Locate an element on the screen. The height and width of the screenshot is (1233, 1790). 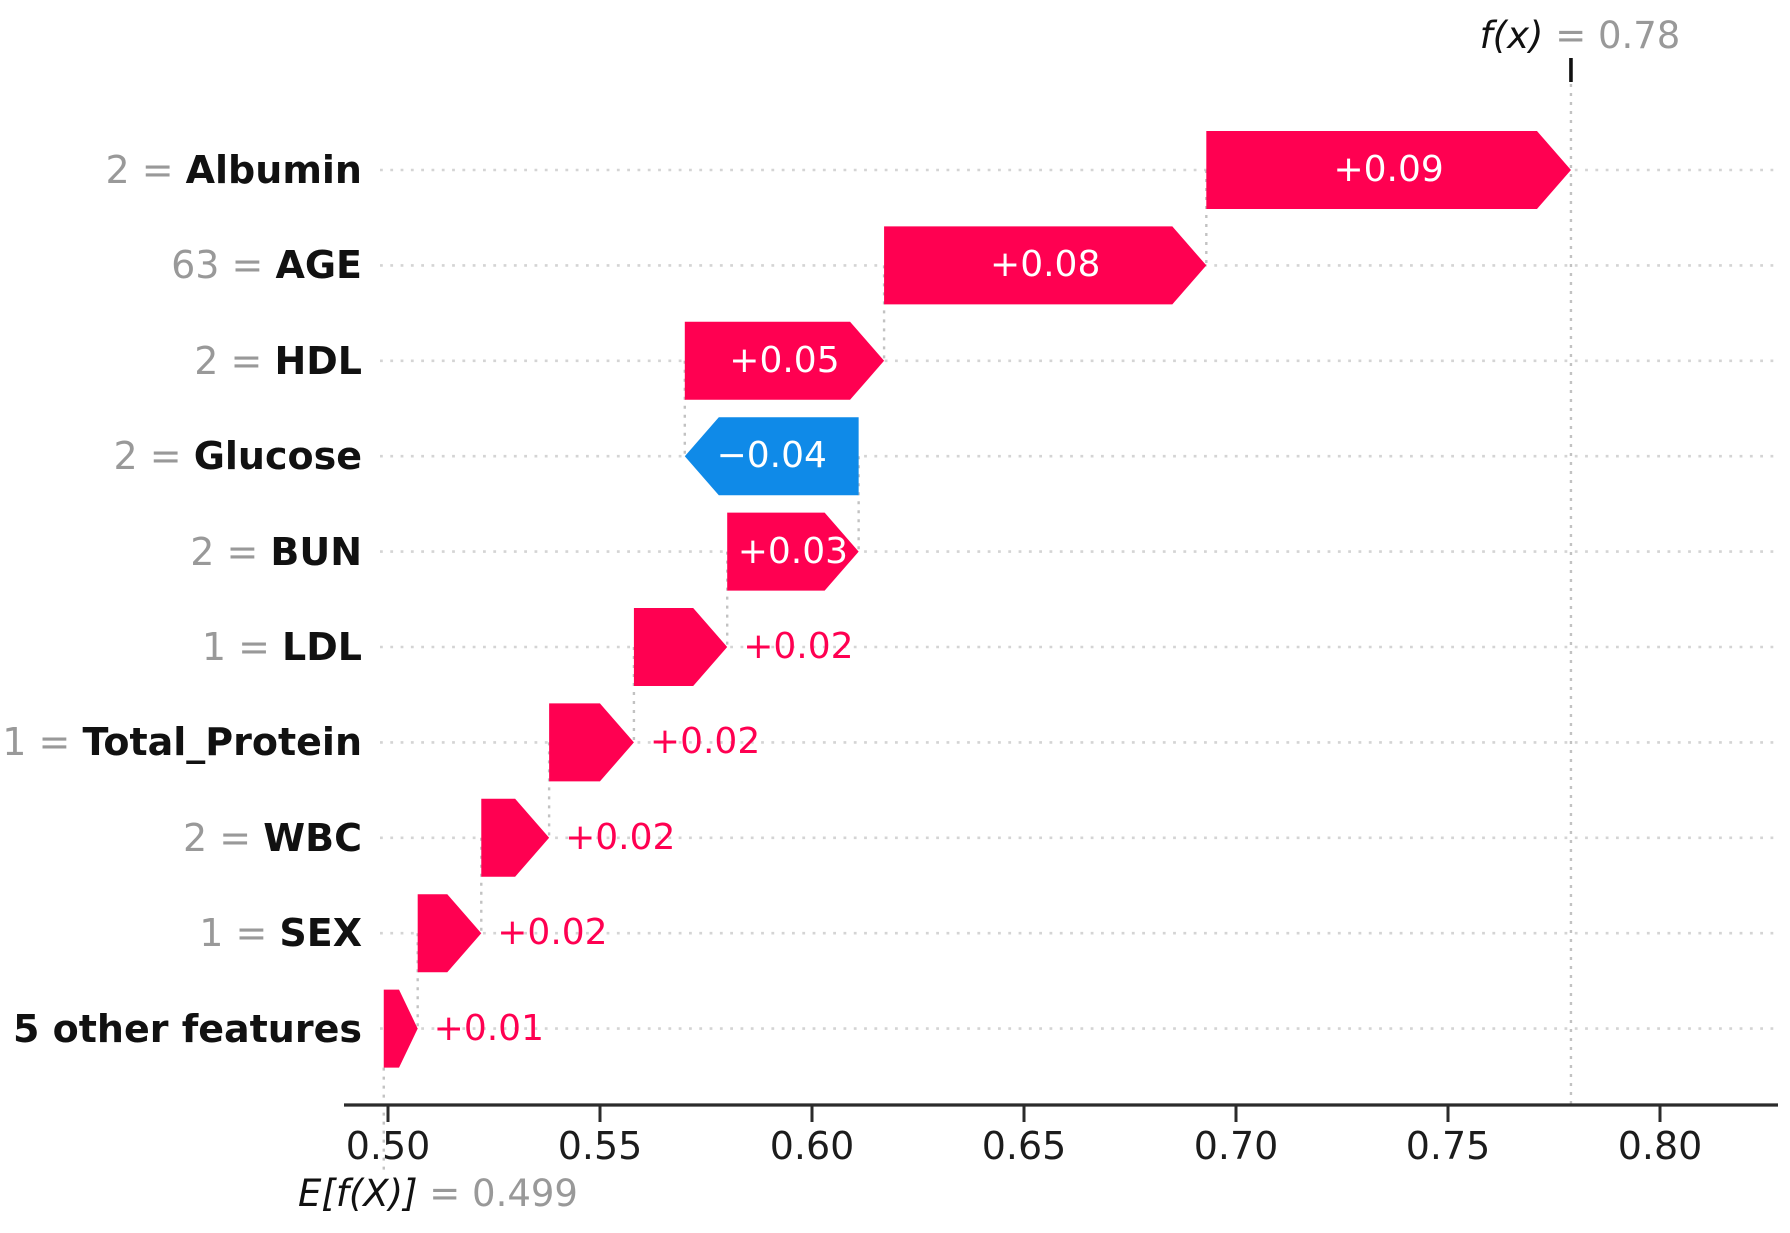
feature-label-bun: 2 = BUN is located at coordinates (181, 552).